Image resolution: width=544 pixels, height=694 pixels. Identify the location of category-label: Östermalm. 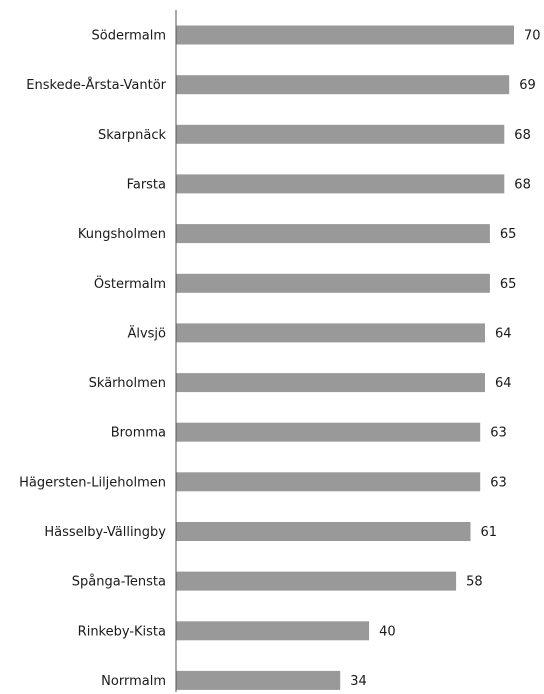
(130, 283).